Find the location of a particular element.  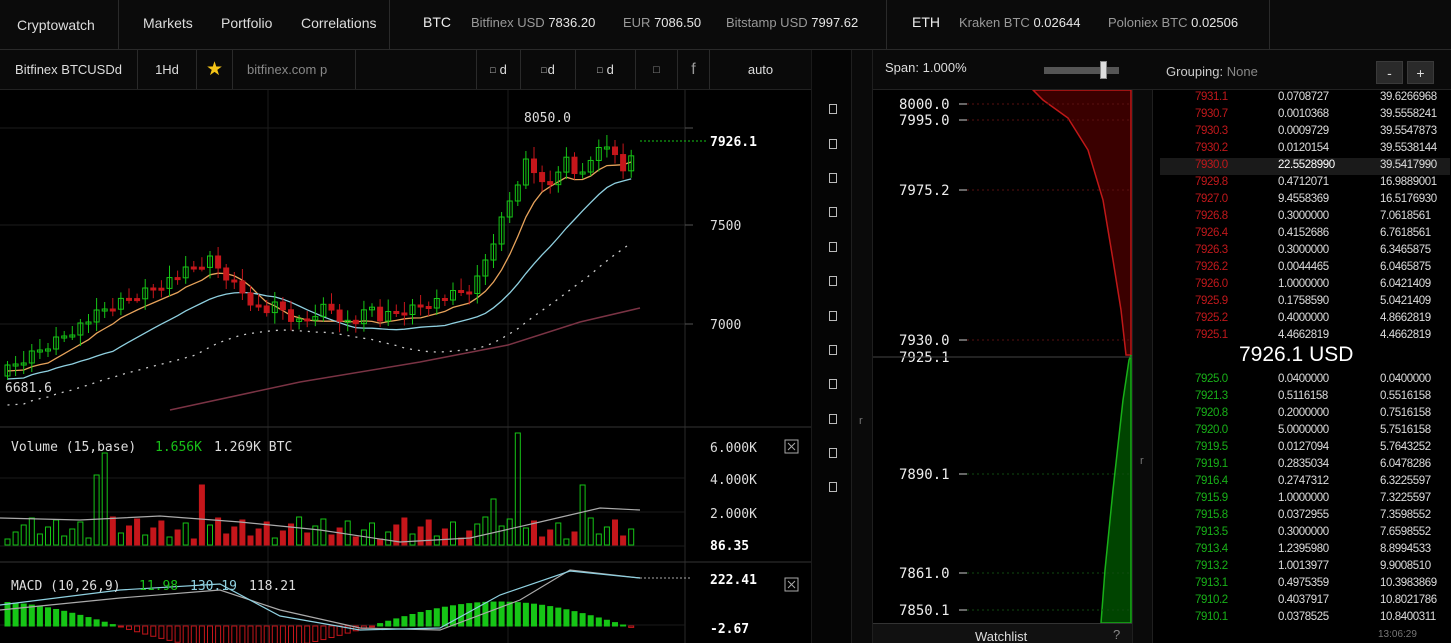

bid-order-row: 7920.0 5.0000000 5.7516158 is located at coordinates (1298, 431).